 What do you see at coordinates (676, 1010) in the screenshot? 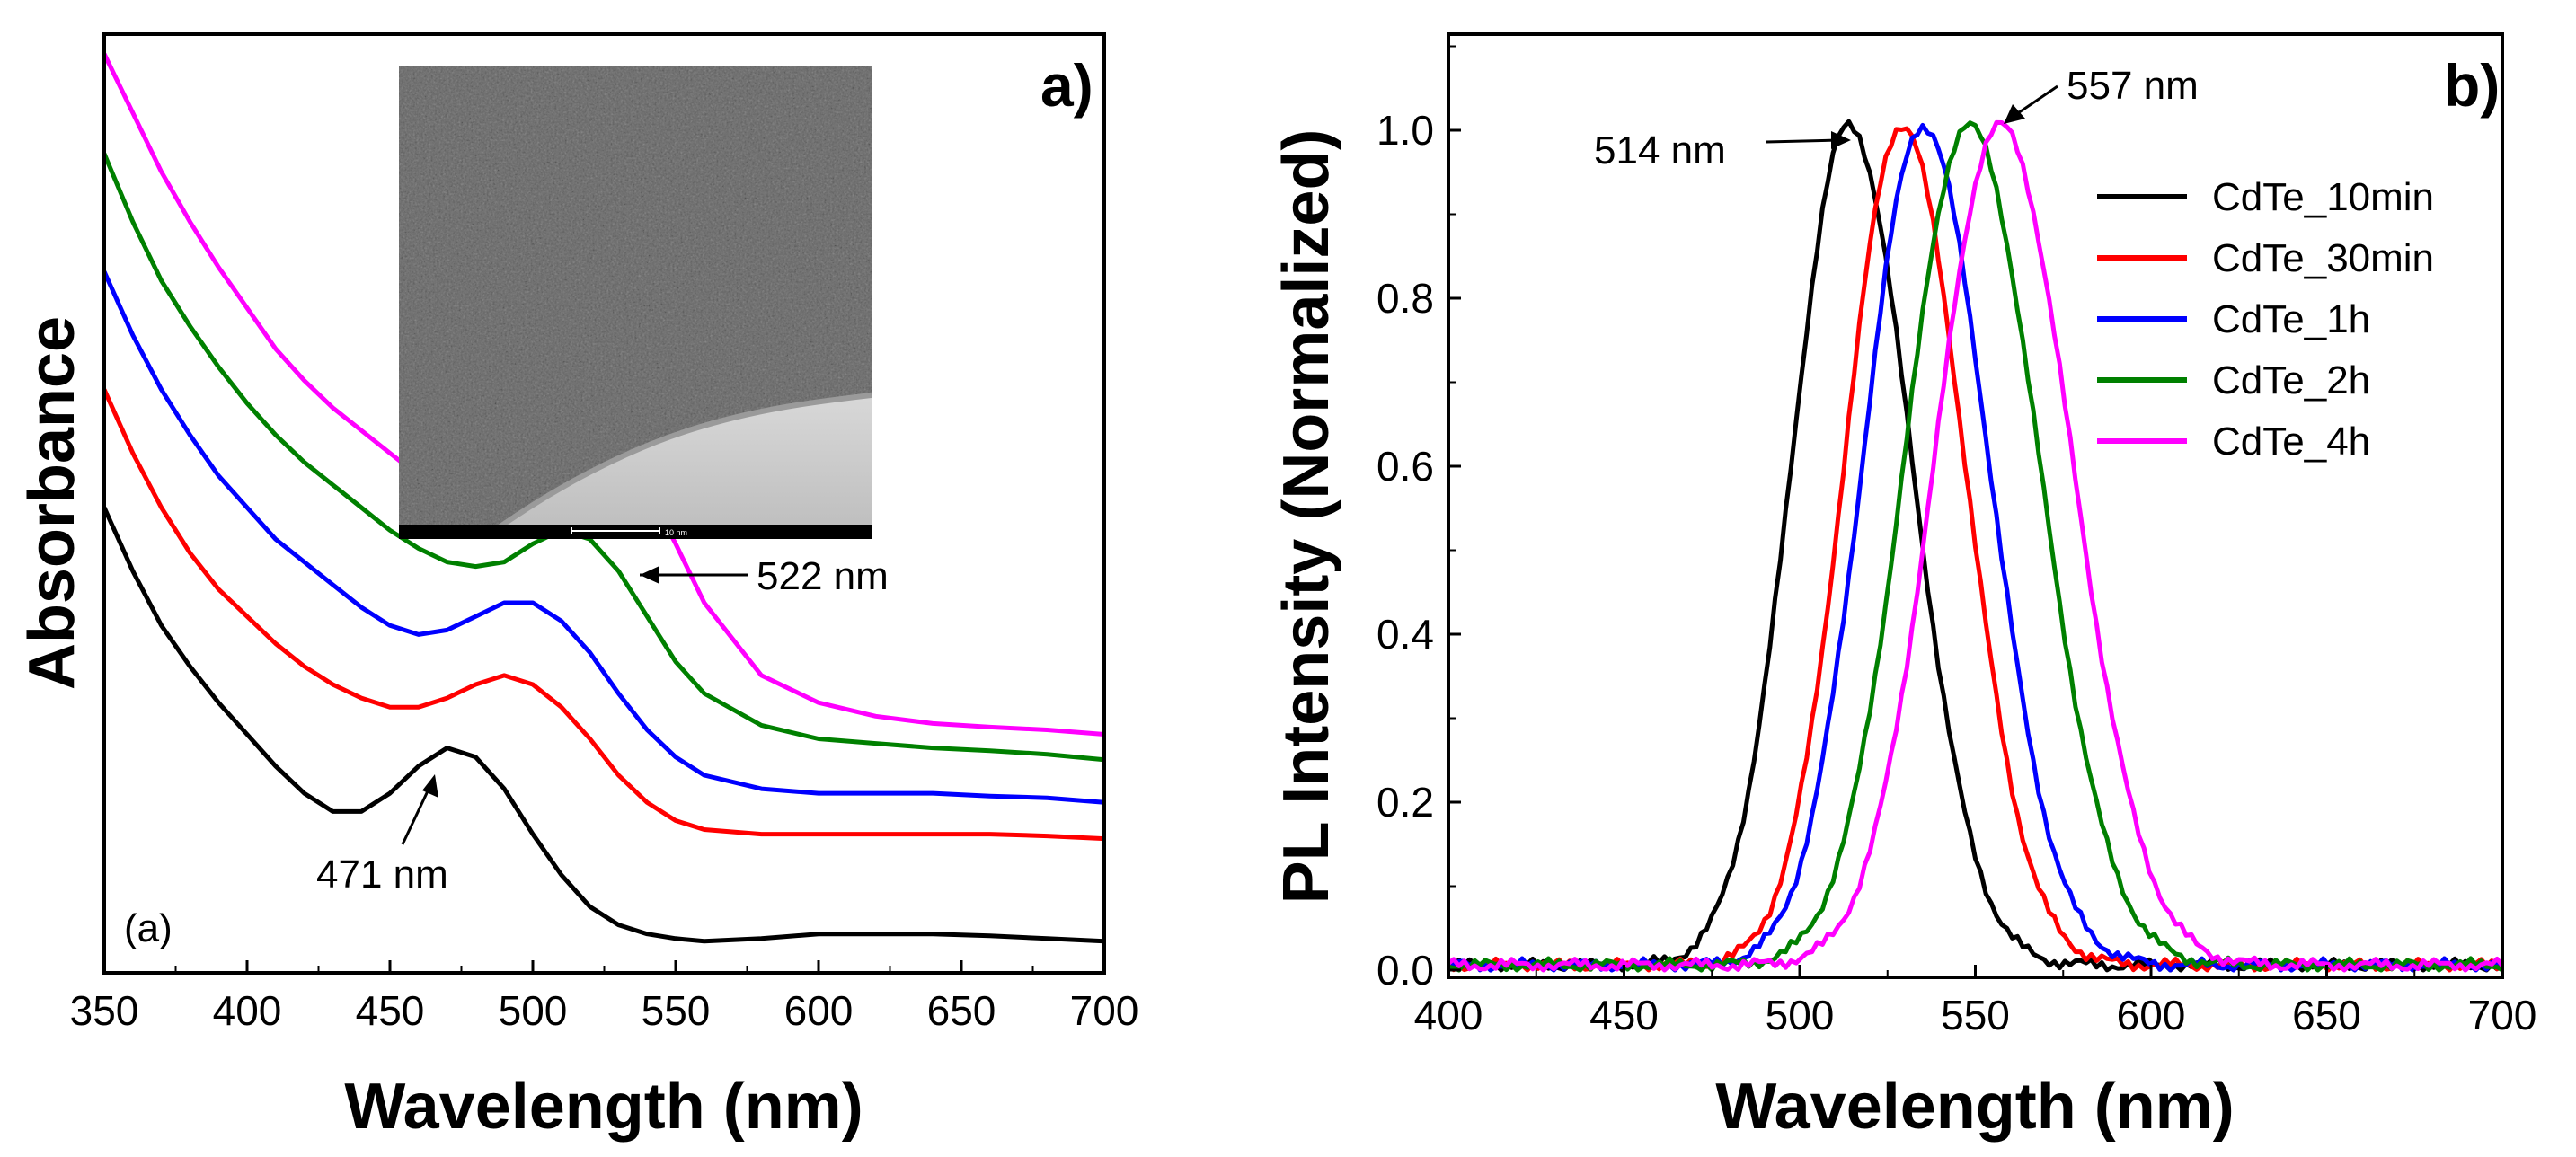
I see `panel-a-x-tick-label: 550` at bounding box center [676, 1010].